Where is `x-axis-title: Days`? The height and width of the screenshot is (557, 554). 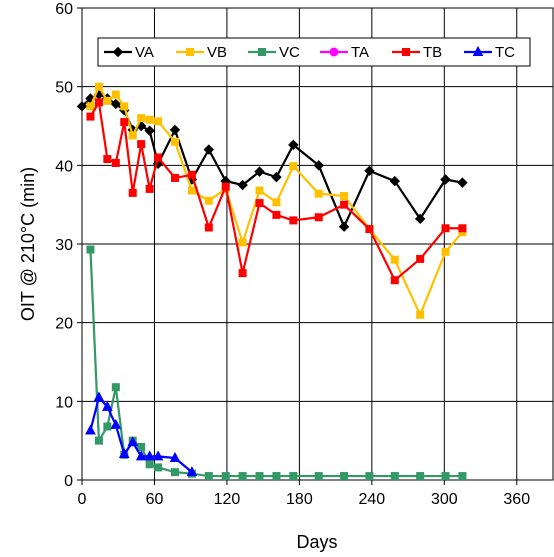 x-axis-title: Days is located at coordinates (316, 542).